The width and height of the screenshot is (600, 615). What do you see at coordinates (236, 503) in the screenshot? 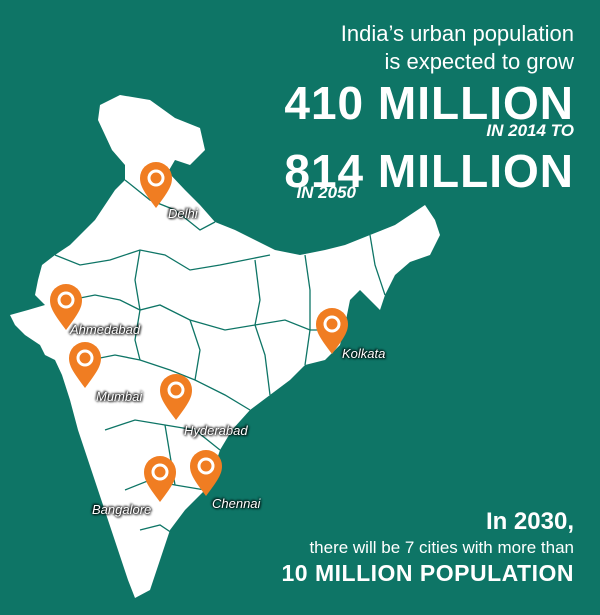
I see `city-label-chennai: Chennai` at bounding box center [236, 503].